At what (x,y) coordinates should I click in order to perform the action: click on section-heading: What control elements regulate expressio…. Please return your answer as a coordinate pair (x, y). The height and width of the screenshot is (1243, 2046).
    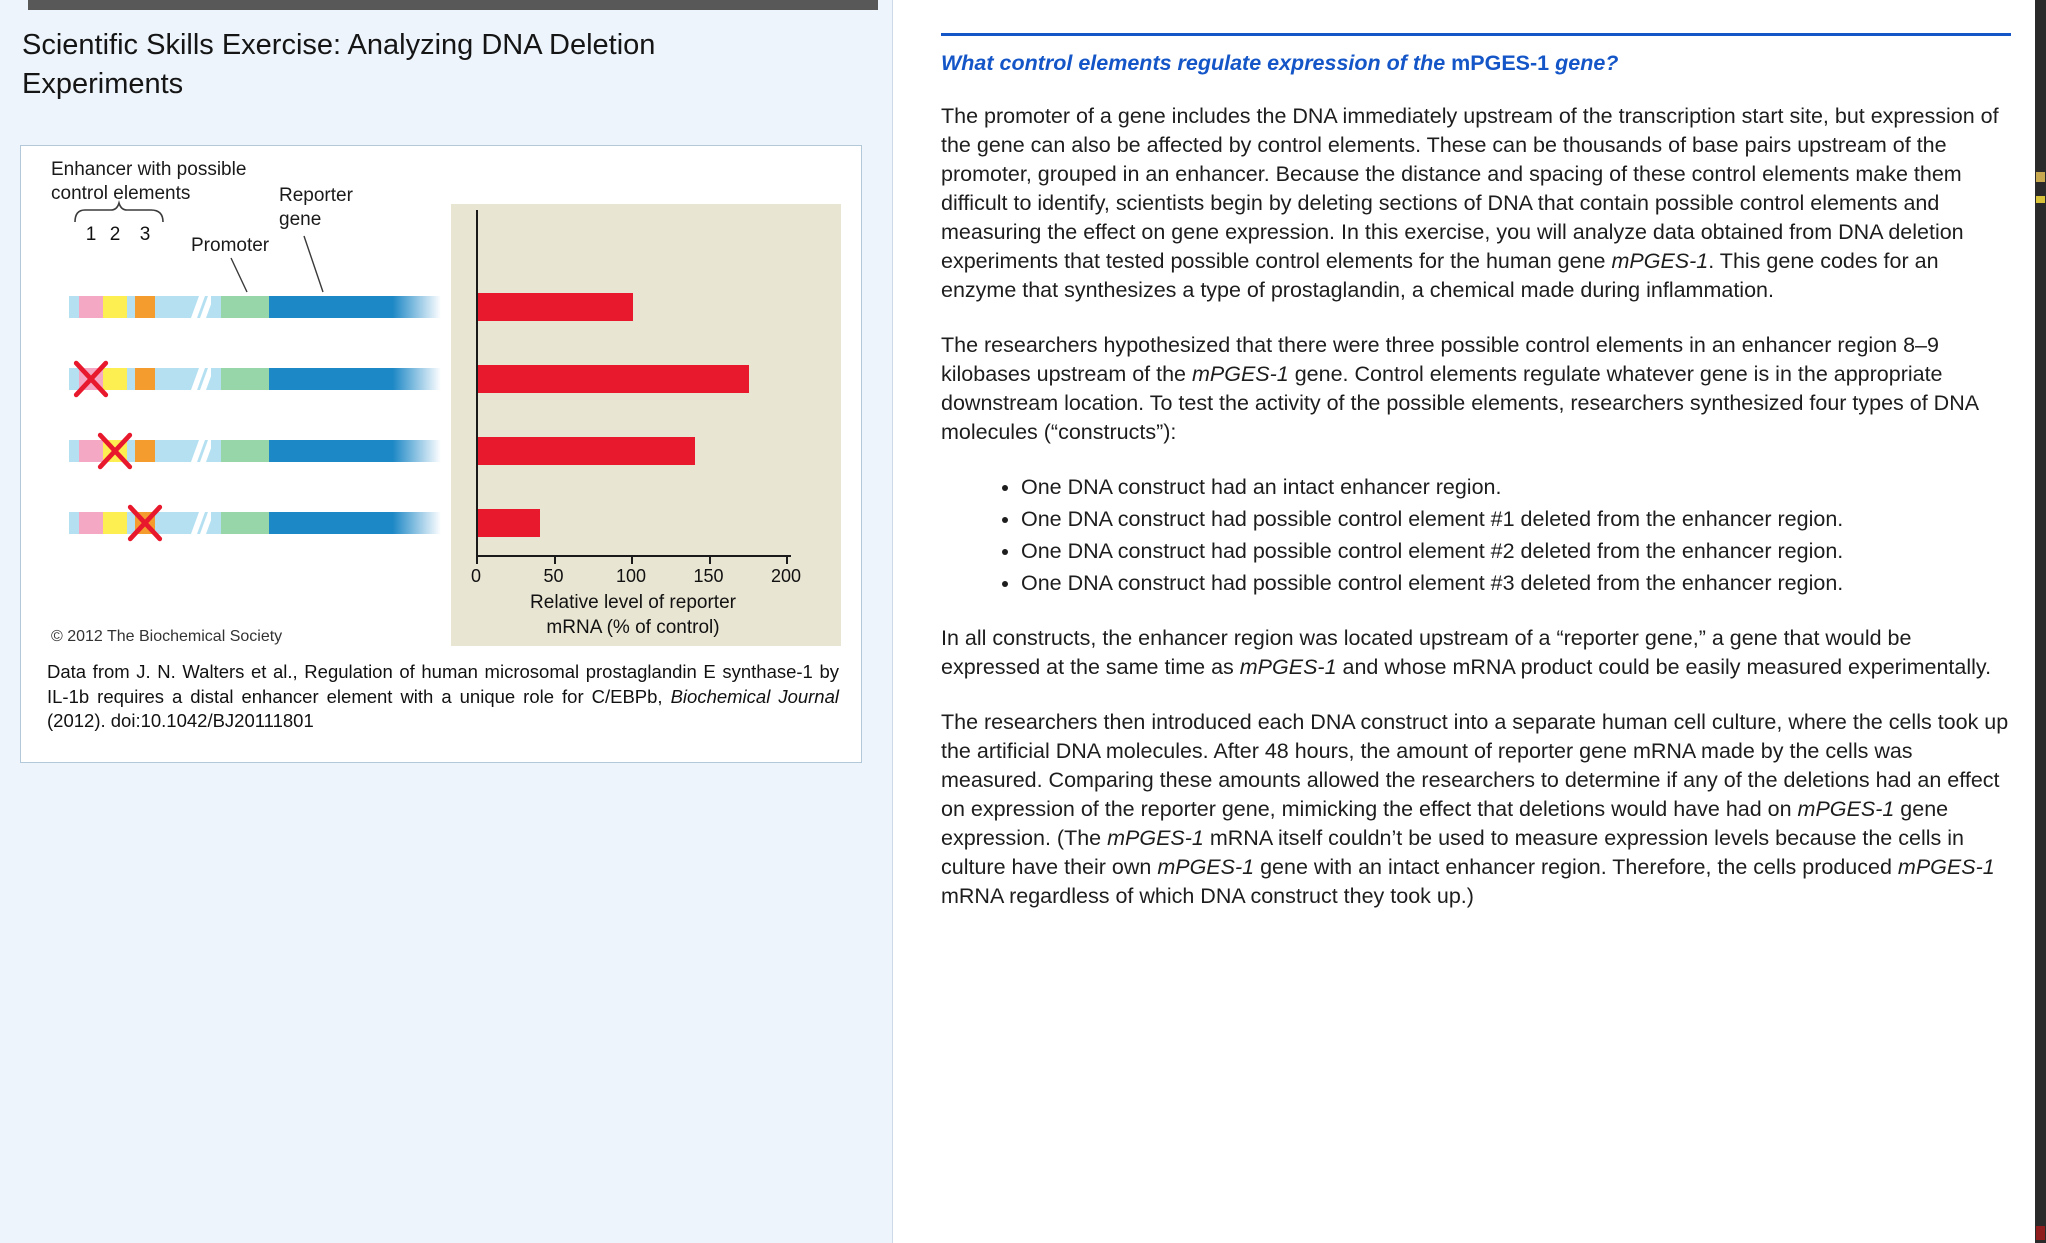
    Looking at the image, I should click on (1476, 63).